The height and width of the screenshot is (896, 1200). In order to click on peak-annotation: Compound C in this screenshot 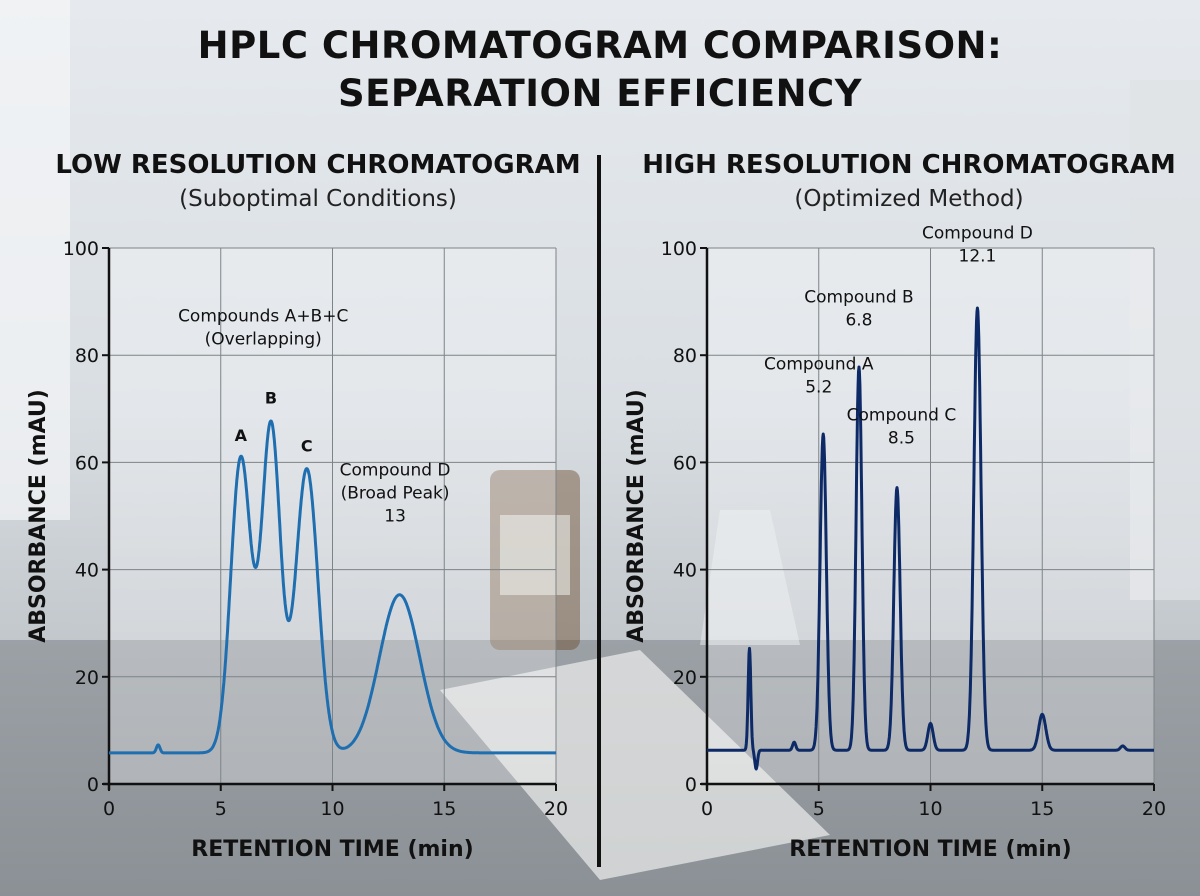, I will do `click(902, 416)`.